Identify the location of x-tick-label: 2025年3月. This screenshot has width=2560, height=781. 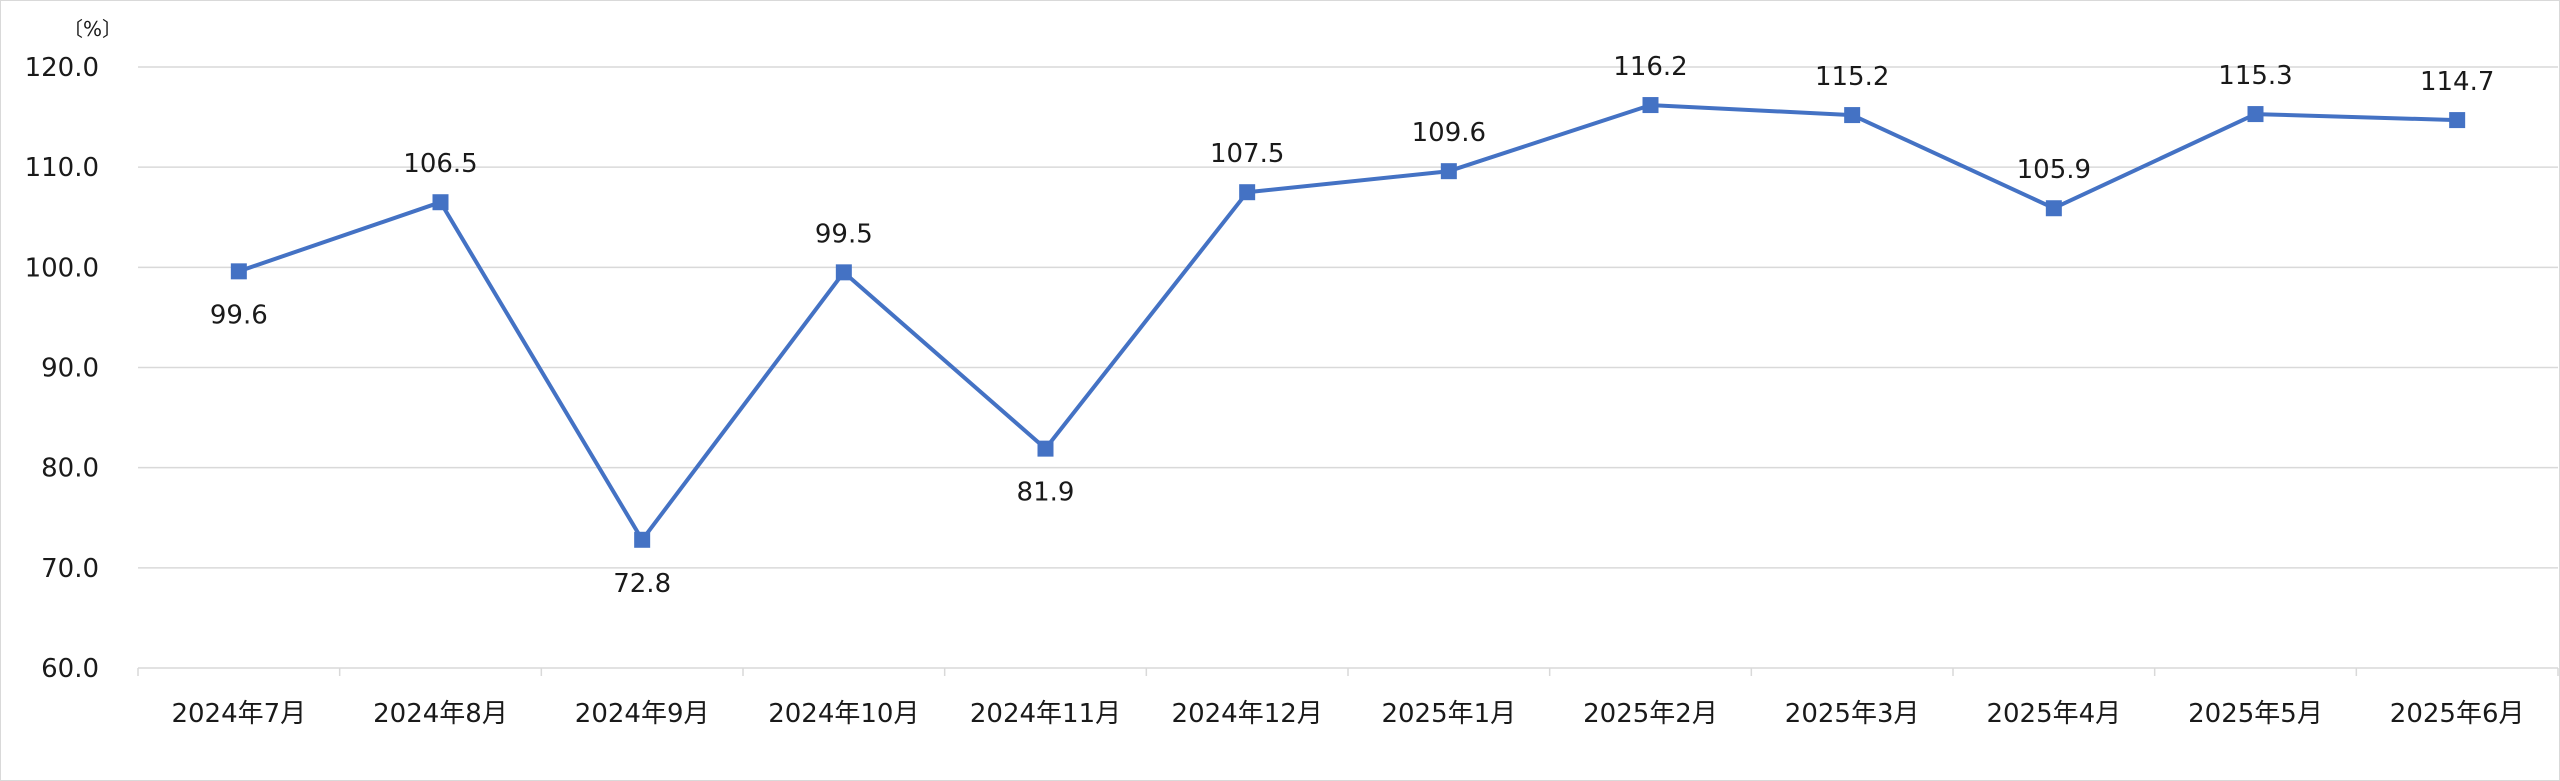
(1852, 714).